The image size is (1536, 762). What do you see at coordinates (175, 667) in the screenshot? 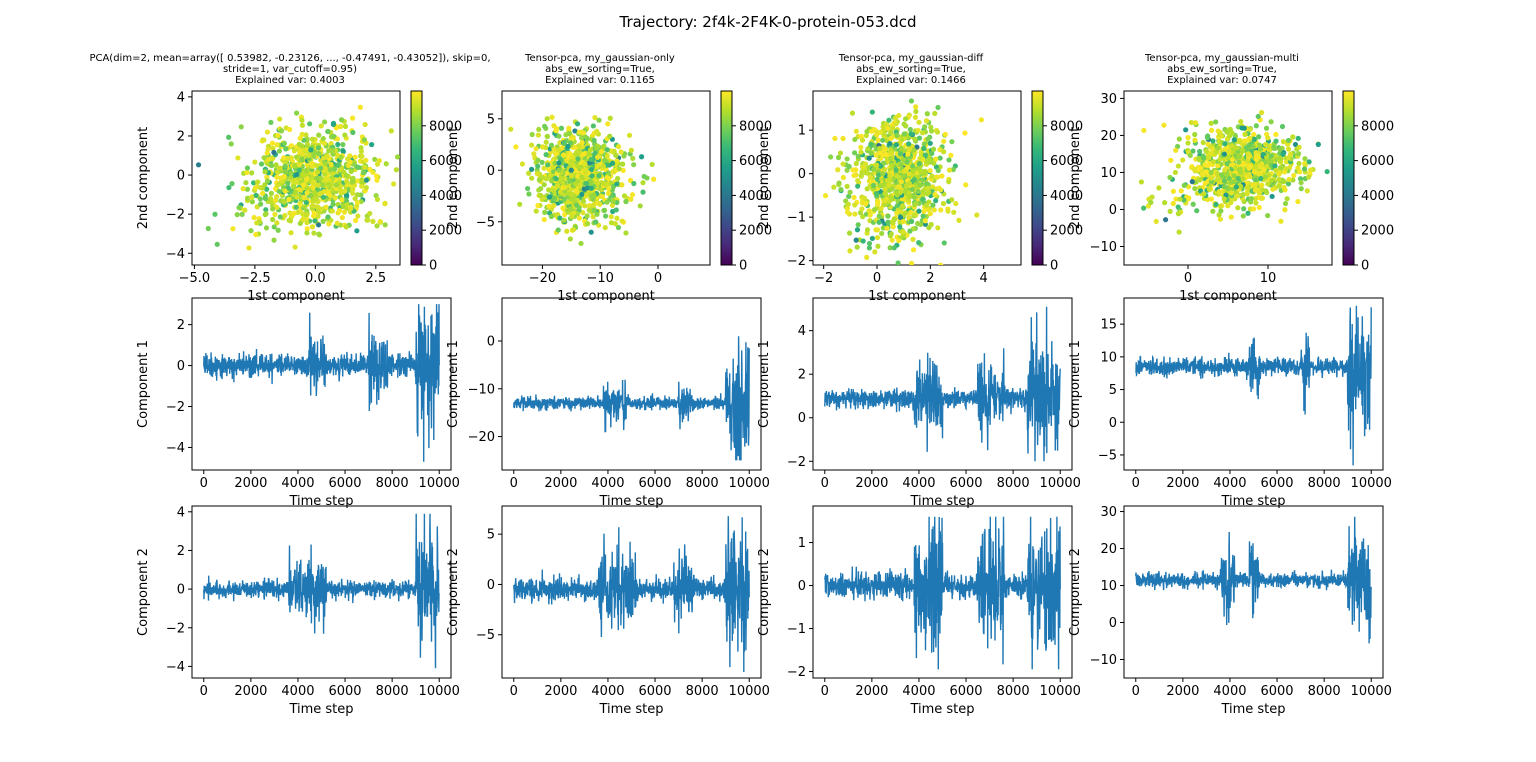
I see `y-tick-label: −4` at bounding box center [175, 667].